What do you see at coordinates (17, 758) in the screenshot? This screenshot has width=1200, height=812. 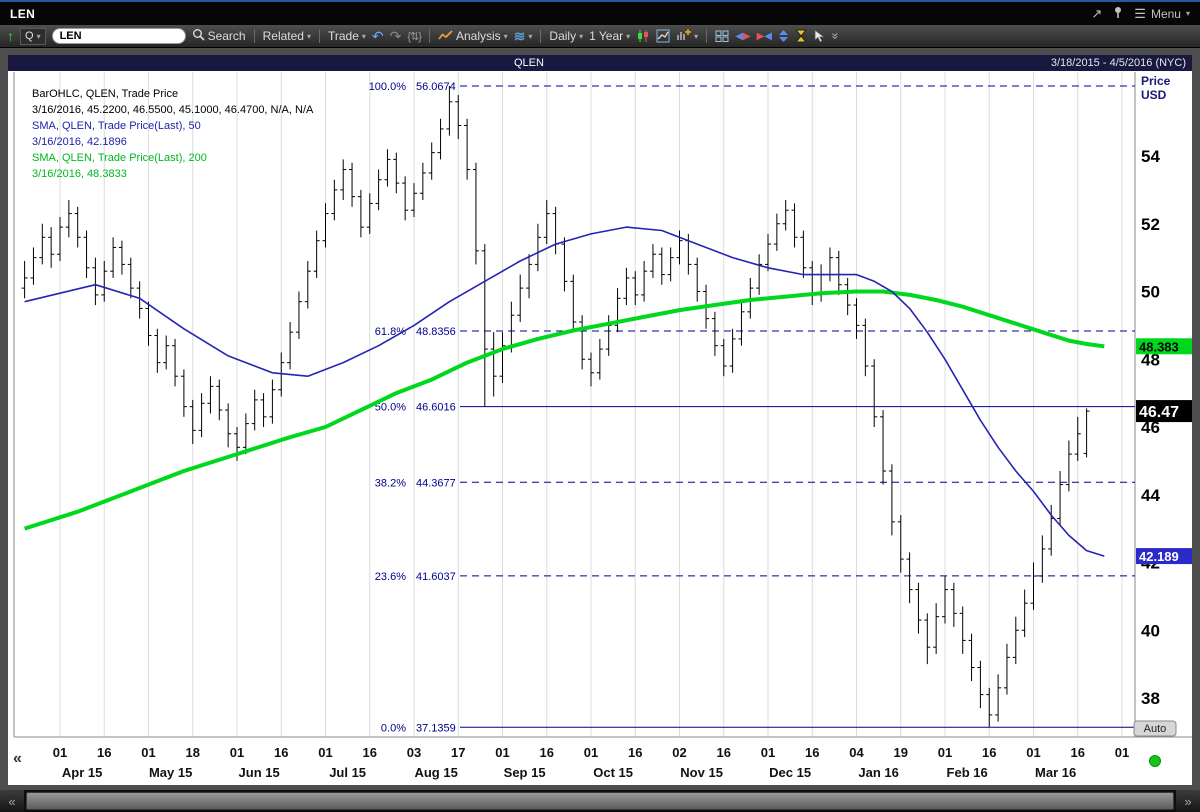 I see `axis-collapse-button: «` at bounding box center [17, 758].